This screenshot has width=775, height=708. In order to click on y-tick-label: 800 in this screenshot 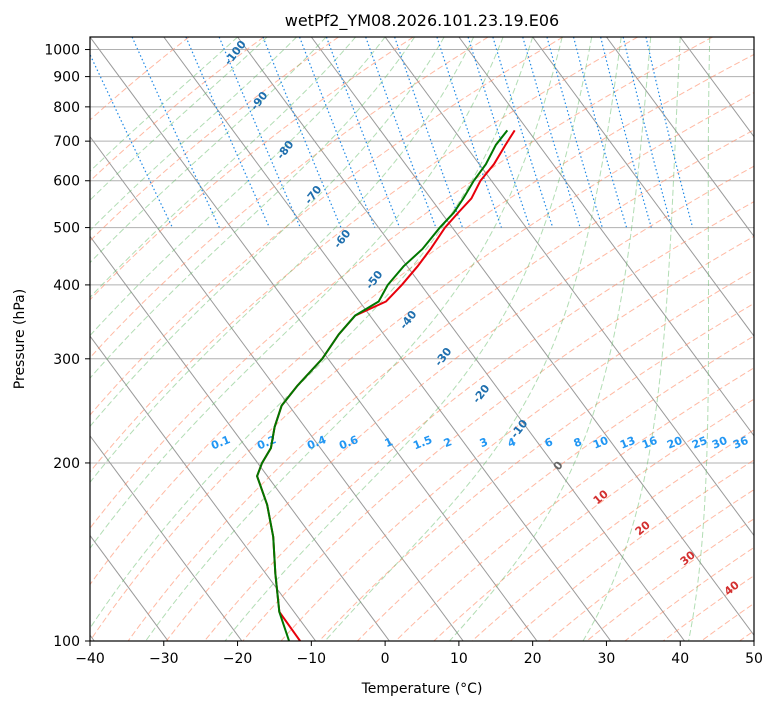, I will do `click(66, 108)`.